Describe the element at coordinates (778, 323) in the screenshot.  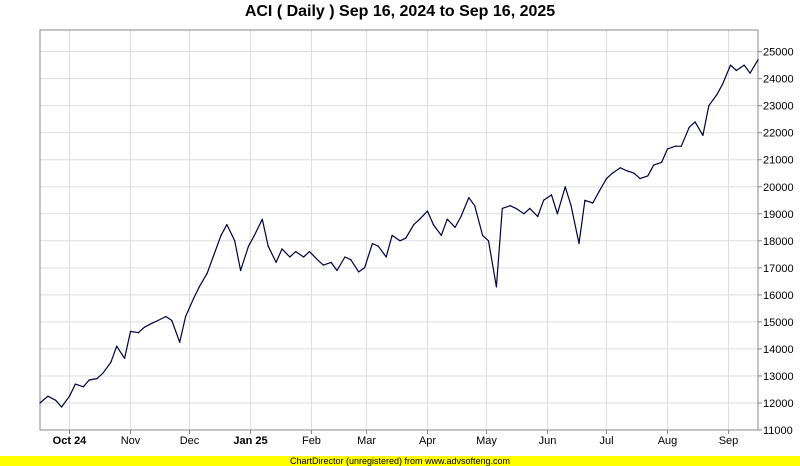
I see `y-tick-label: 15000` at that location.